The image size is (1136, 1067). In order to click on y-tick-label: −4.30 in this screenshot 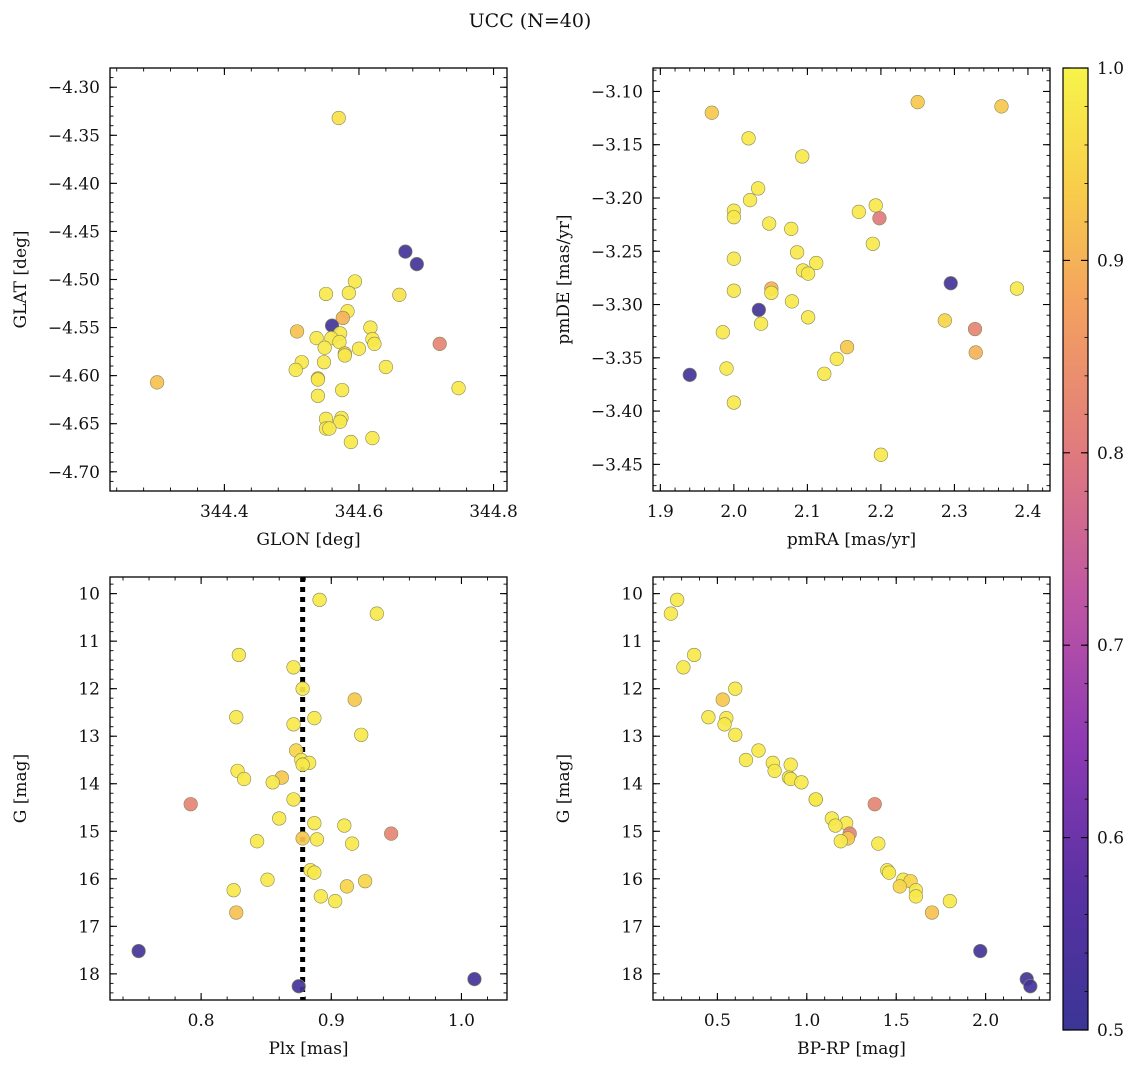, I will do `click(74, 88)`.